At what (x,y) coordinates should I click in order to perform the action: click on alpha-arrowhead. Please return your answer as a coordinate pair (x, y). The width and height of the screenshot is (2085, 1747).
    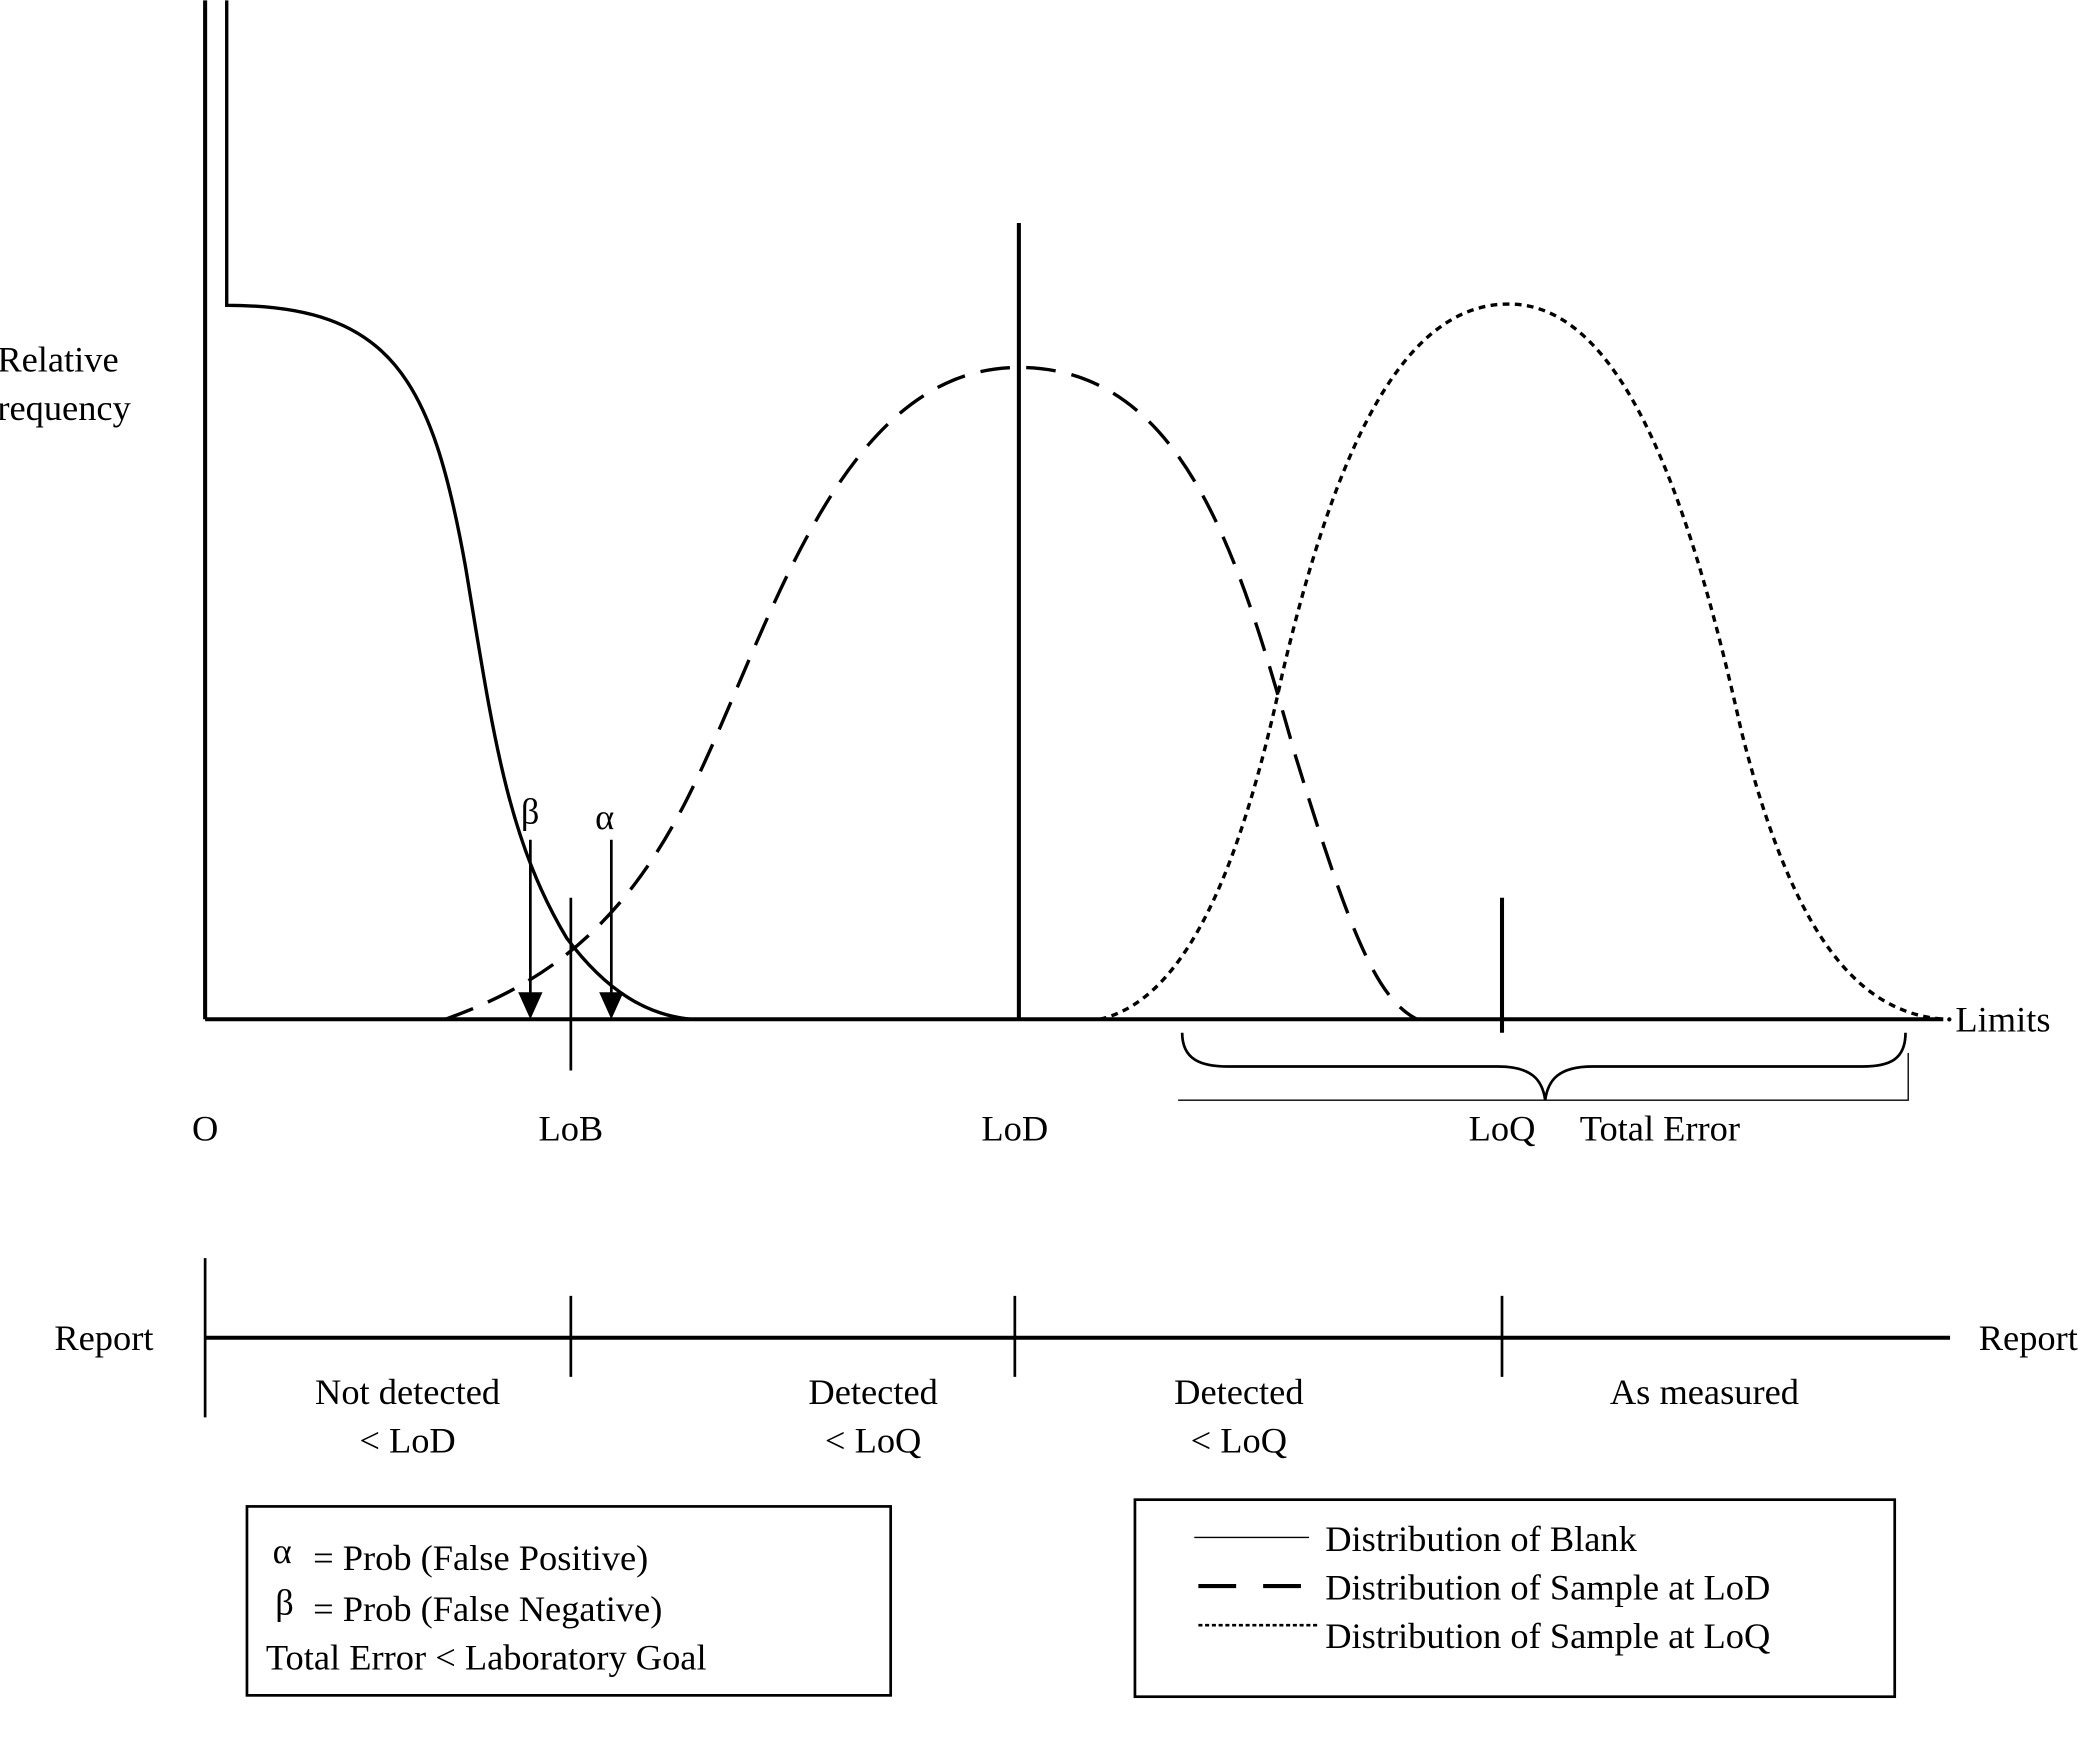
    Looking at the image, I should click on (611, 1006).